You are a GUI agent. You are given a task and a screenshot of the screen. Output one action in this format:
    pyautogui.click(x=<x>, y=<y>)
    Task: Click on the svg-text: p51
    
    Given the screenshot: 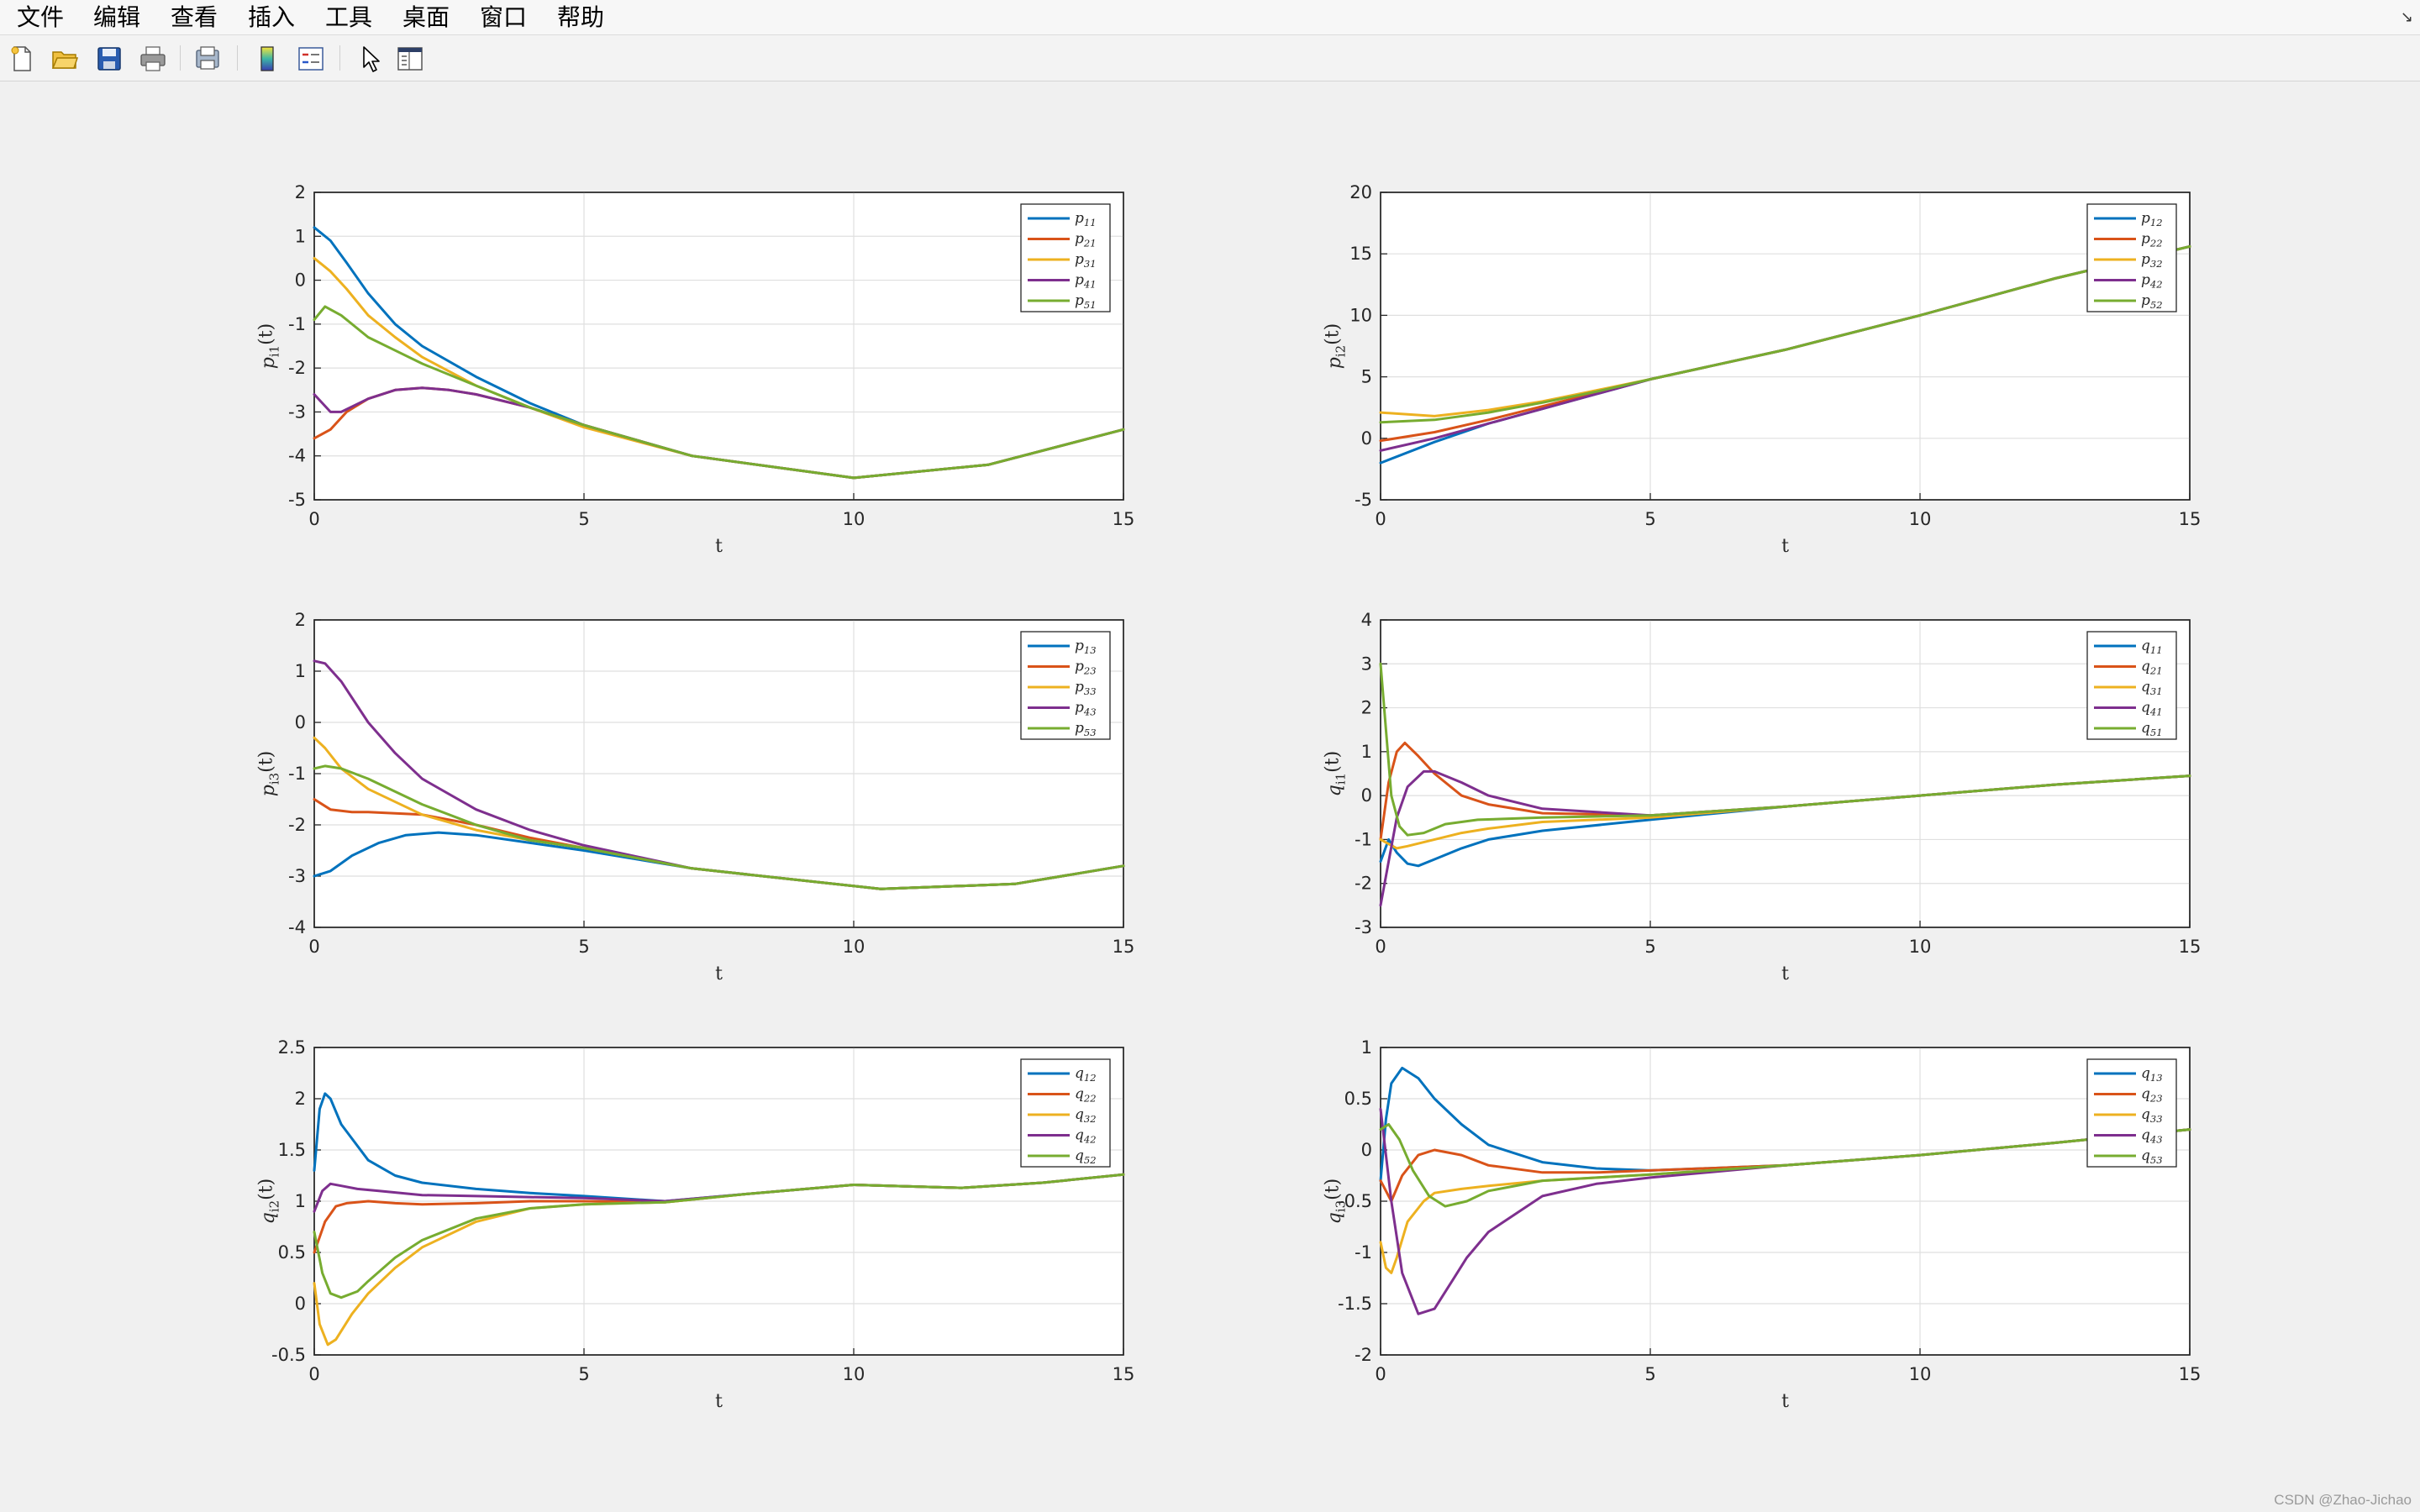 What is the action you would take?
    pyautogui.click(x=1086, y=301)
    